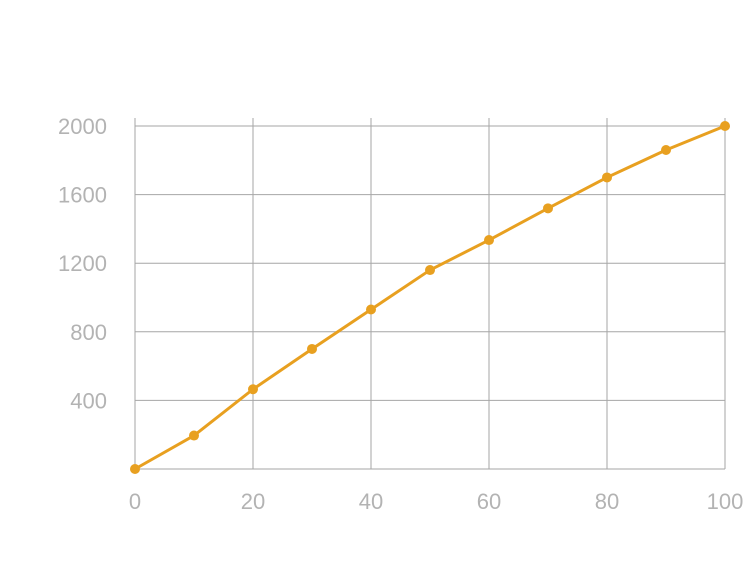  What do you see at coordinates (253, 501) in the screenshot?
I see `x-tick-label: 20` at bounding box center [253, 501].